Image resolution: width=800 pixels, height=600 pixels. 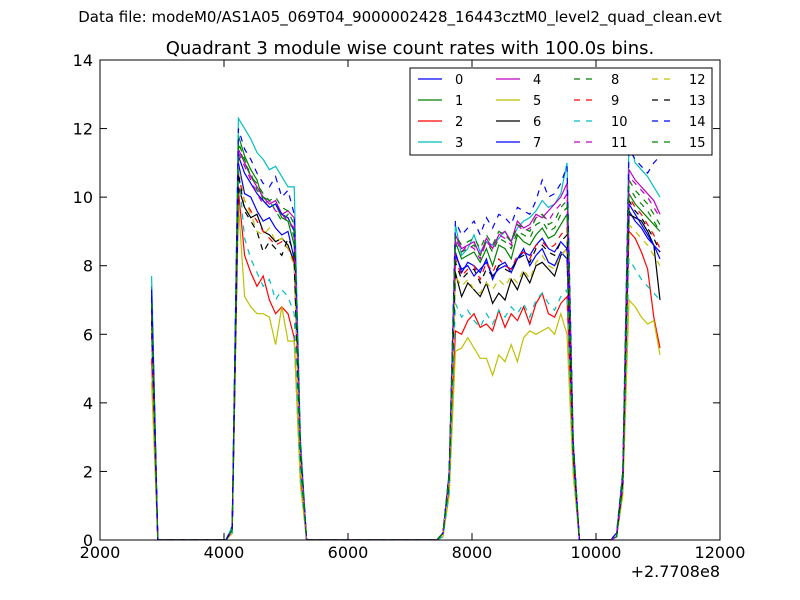 What do you see at coordinates (537, 101) in the screenshot?
I see `legend-label-5: 5` at bounding box center [537, 101].